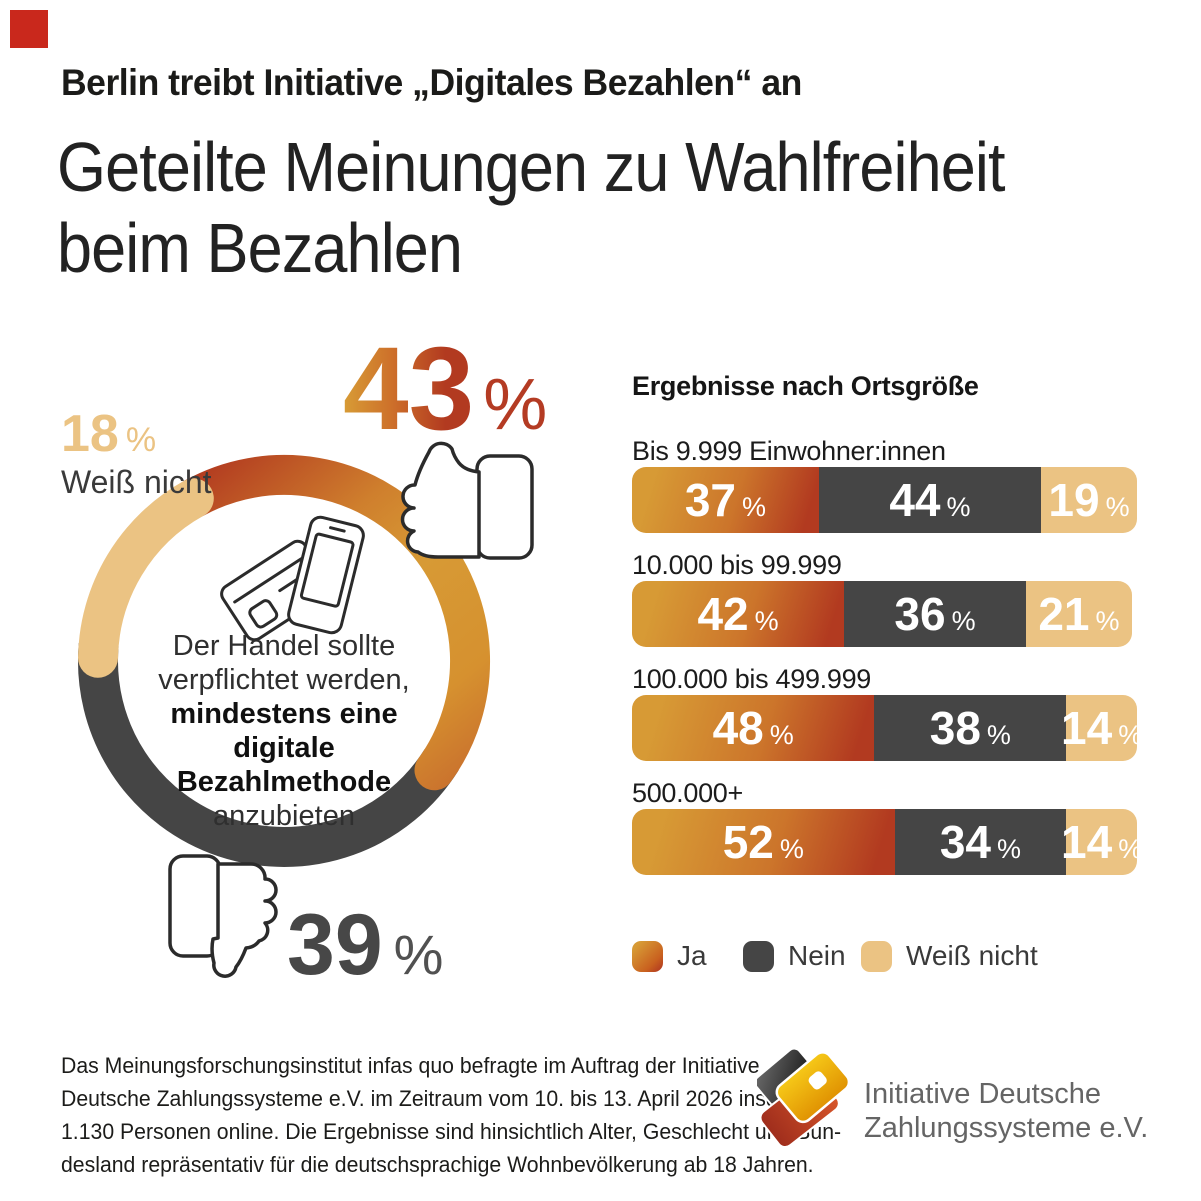  Describe the element at coordinates (141, 440) in the screenshot. I see `weiss-percent-sign: %` at that location.